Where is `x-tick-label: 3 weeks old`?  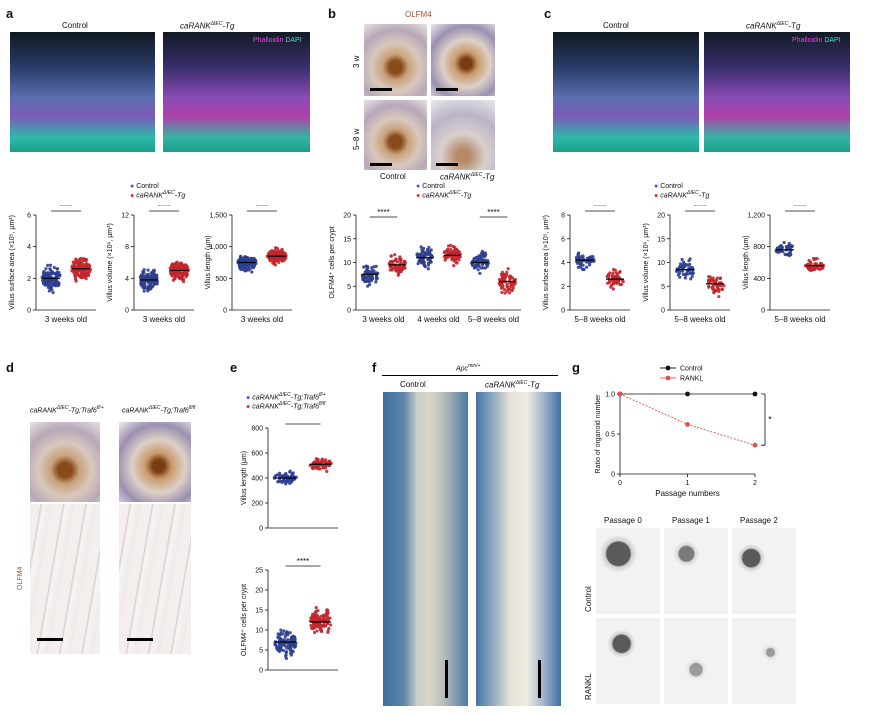
x-tick-label: 3 weeks old is located at coordinates (383, 319).